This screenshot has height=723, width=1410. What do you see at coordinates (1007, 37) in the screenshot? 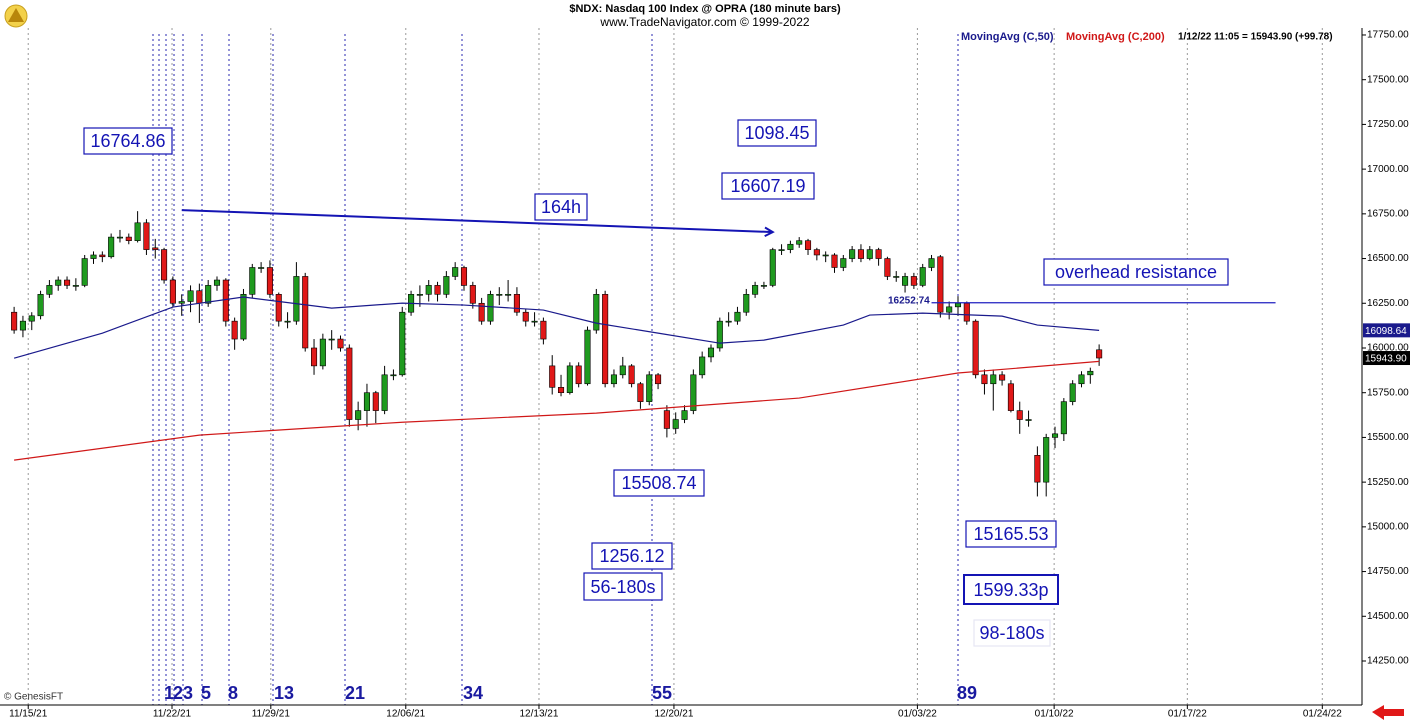
I see `legend-entry: MovingAvg (C,50)` at bounding box center [1007, 37].